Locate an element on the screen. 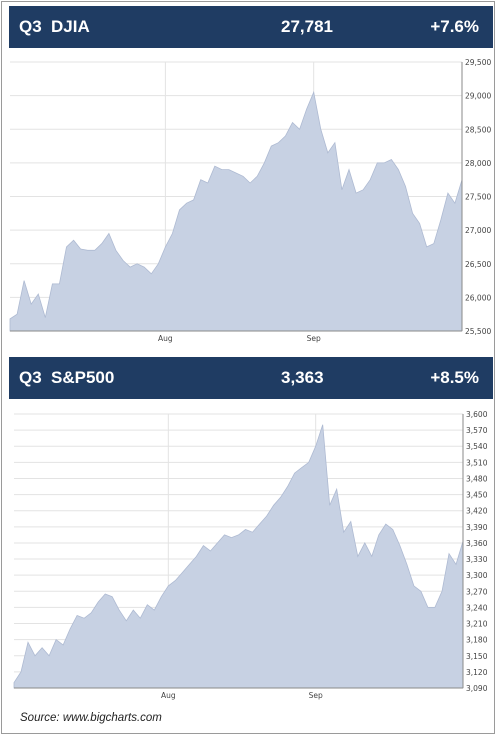  djia-quarter-label: Q3 is located at coordinates (30, 26).